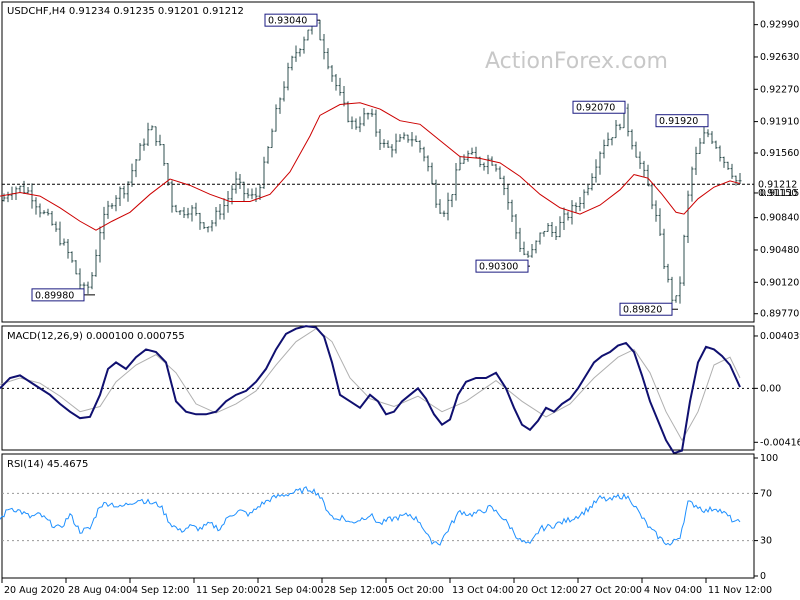  Describe the element at coordinates (766, 541) in the screenshot. I see `rsi-y-tick-label: 30` at that location.